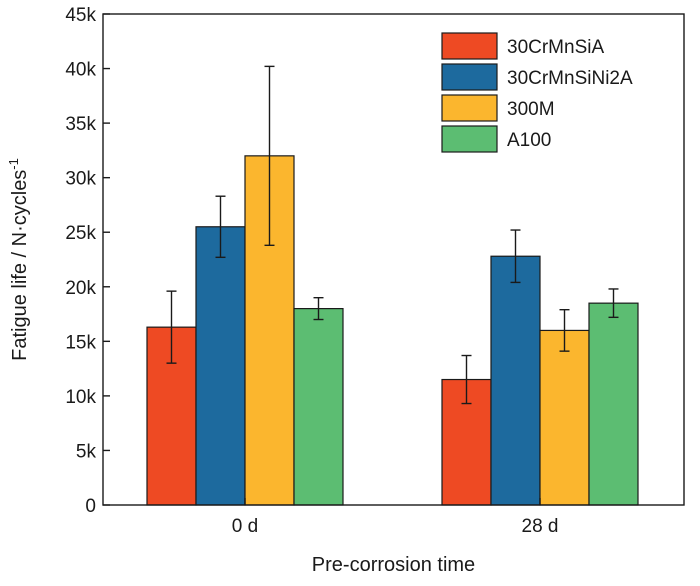 The image size is (700, 586). I want to click on legend-label: A100, so click(529, 140).